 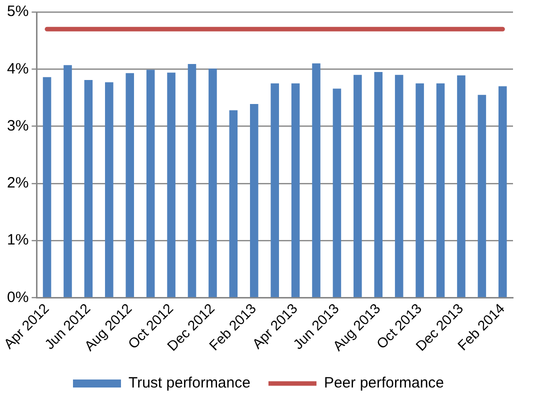 I want to click on legend-label: Trust performance, so click(x=189, y=383).